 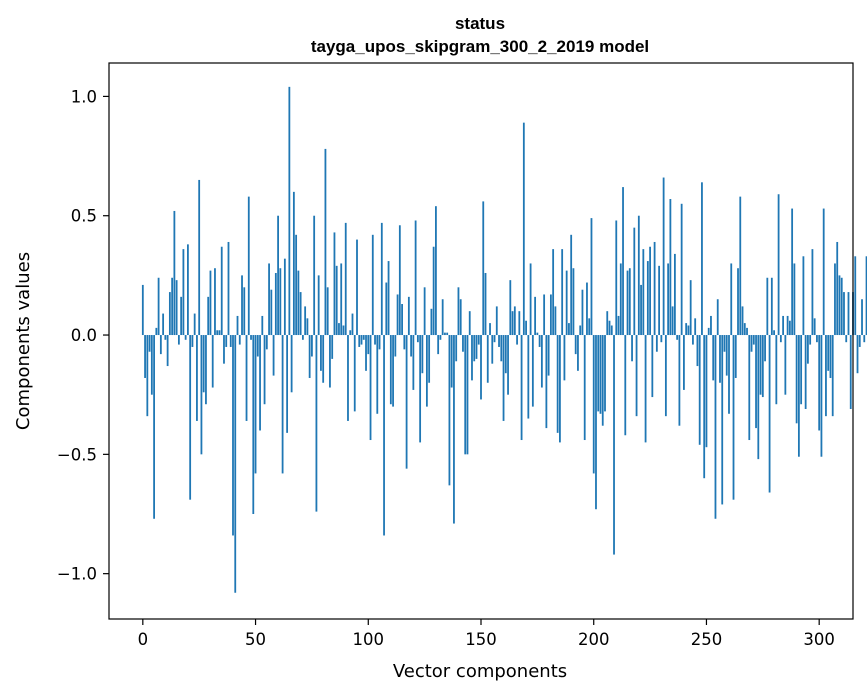 I want to click on chart-title: status, so click(x=480, y=23).